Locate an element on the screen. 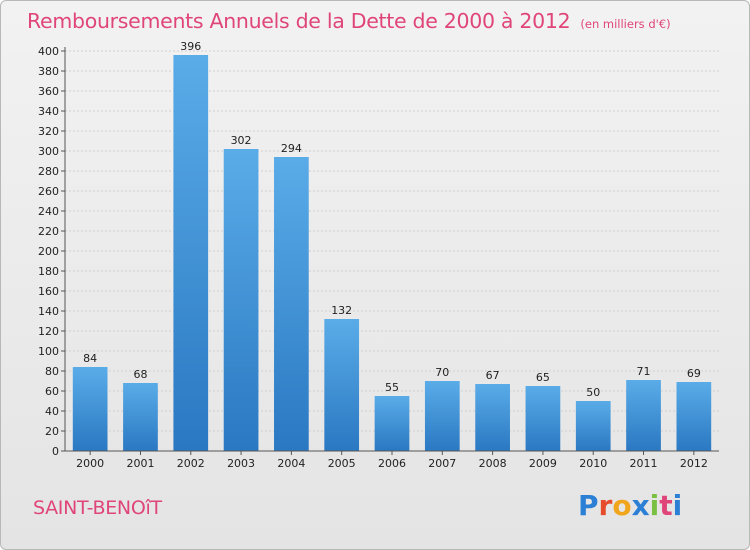 The image size is (750, 550). proxiti-logo: Proxiti is located at coordinates (630, 505).